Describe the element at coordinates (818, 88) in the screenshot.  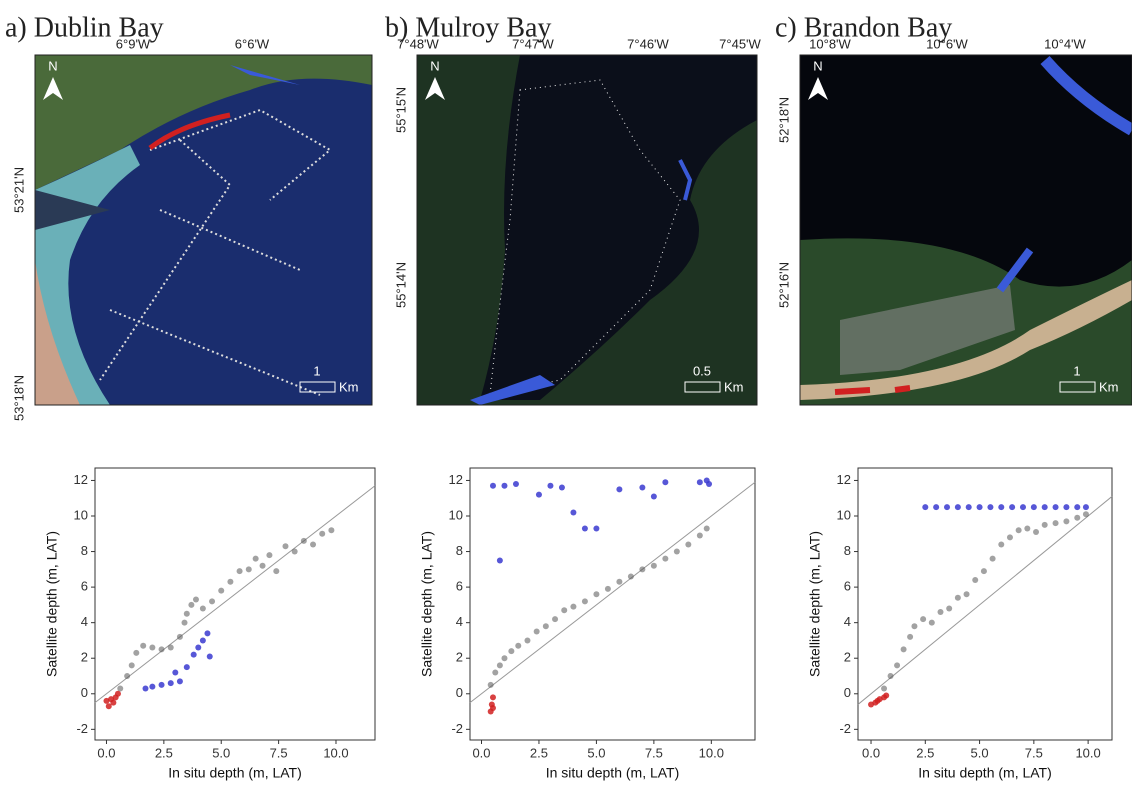
I see `north-arrow` at that location.